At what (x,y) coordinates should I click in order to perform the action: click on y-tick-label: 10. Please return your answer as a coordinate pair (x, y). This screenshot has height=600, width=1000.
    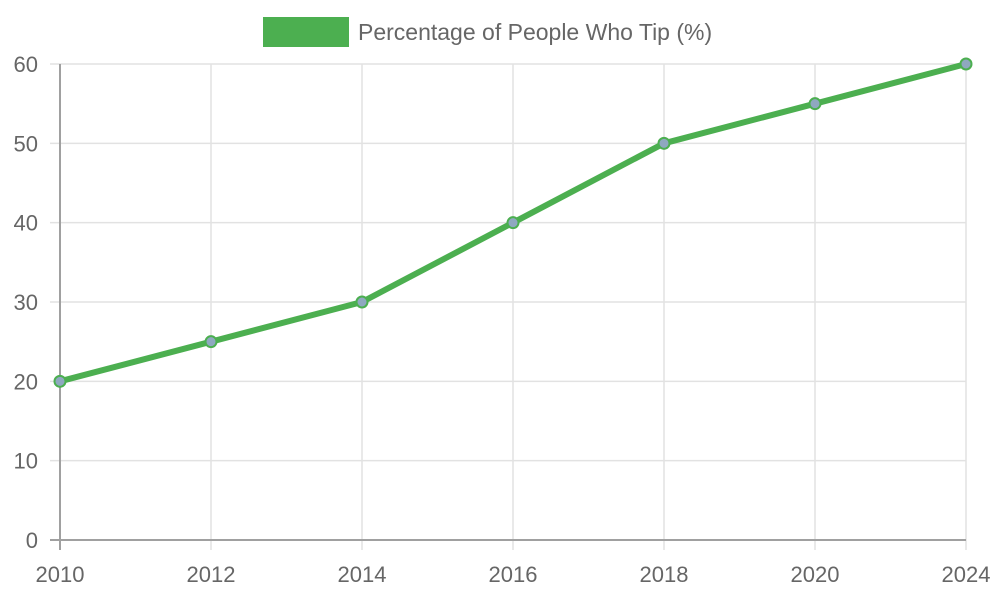
    Looking at the image, I should click on (26, 461).